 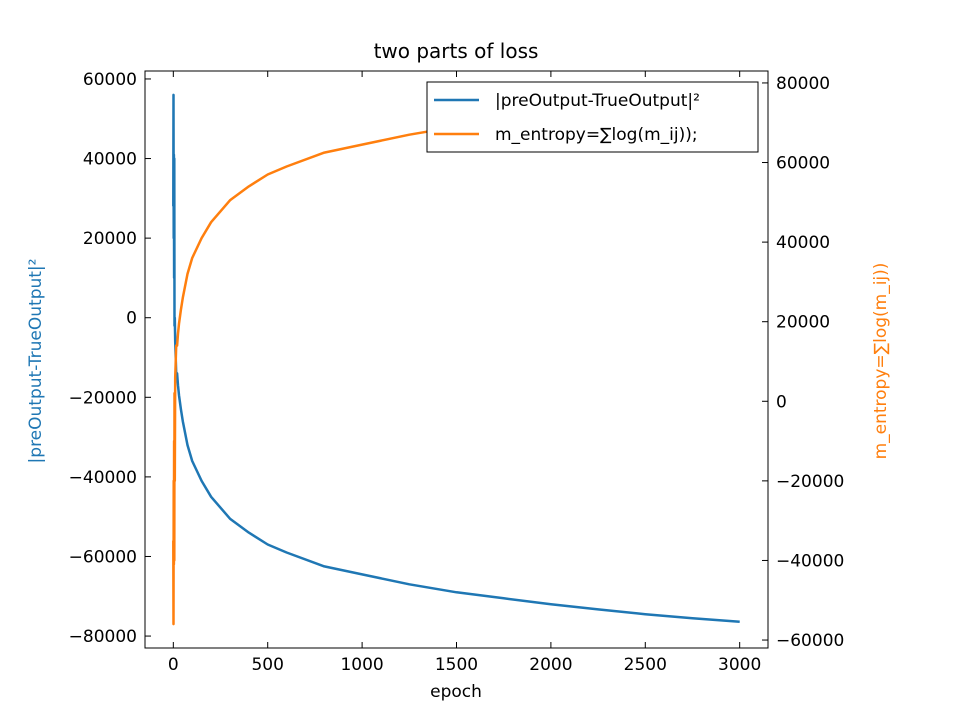 What do you see at coordinates (110, 160) in the screenshot?
I see `y-left-tick-label: 40000` at bounding box center [110, 160].